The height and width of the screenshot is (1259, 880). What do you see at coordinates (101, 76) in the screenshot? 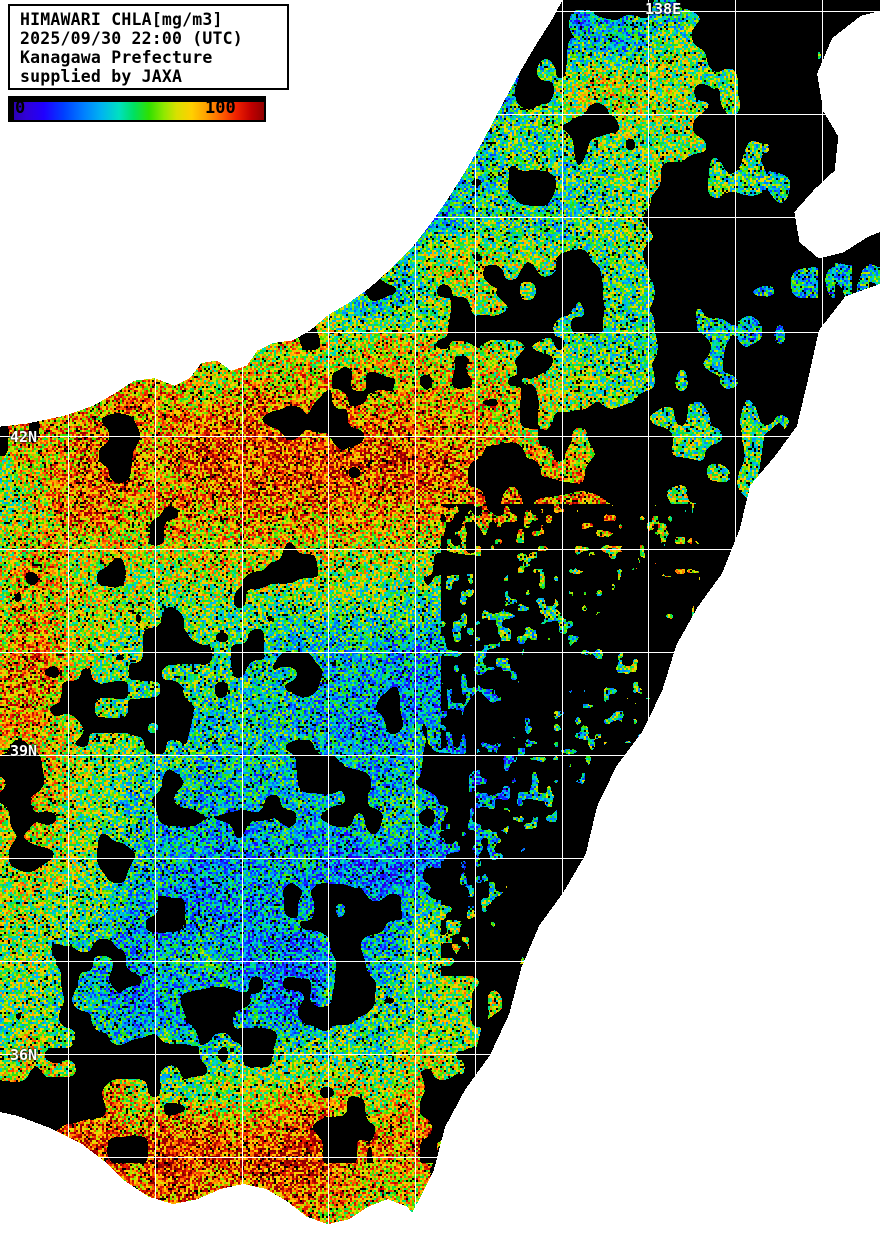
I see `attribution-label: supplied by JAXA` at bounding box center [101, 76].